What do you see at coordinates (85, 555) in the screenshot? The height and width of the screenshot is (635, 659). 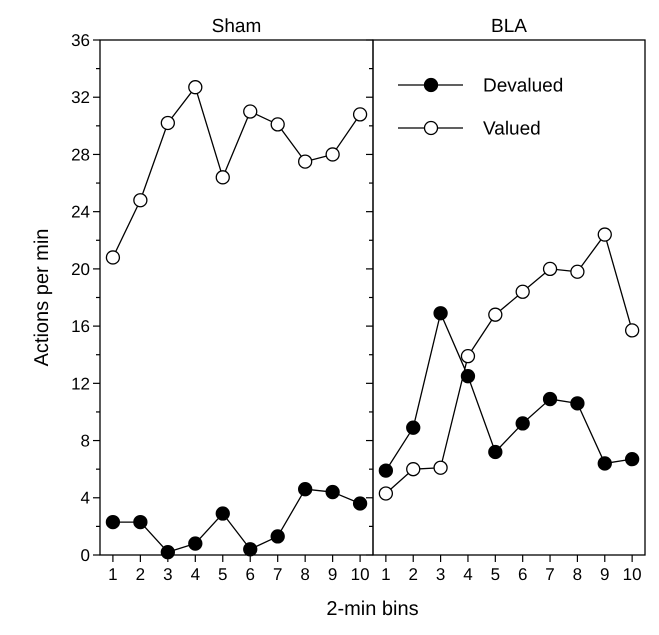 I see `y-tick-label: 0` at bounding box center [85, 555].